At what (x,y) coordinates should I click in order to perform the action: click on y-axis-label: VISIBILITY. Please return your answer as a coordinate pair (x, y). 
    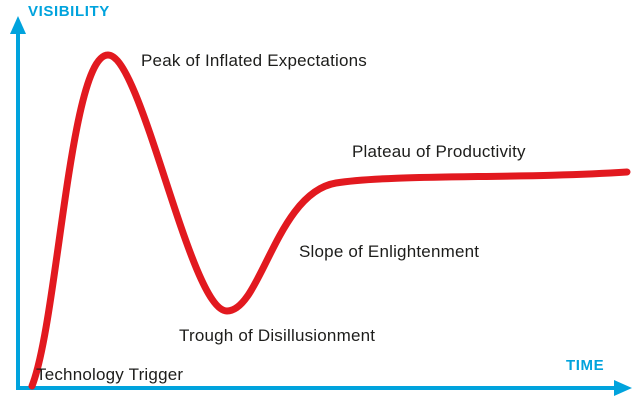
    Looking at the image, I should click on (69, 11).